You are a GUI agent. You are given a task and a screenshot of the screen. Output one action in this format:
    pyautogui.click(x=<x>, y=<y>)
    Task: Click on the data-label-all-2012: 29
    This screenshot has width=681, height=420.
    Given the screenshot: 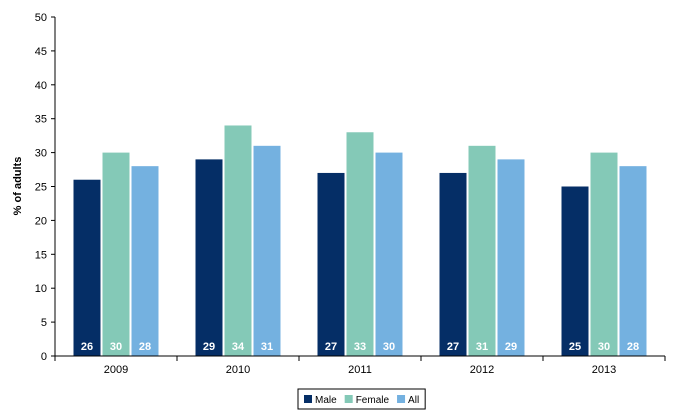 What is the action you would take?
    pyautogui.click(x=511, y=347)
    